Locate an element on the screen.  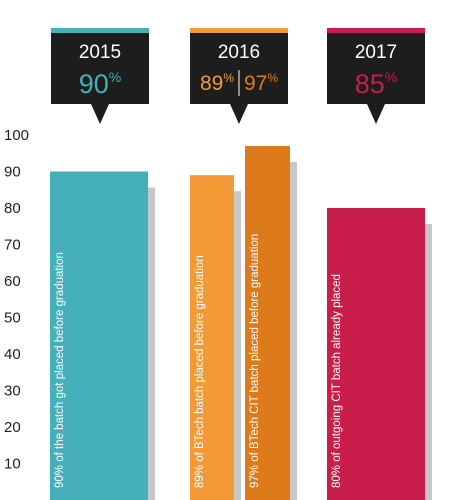
callout-value: 85% is located at coordinates (376, 84).